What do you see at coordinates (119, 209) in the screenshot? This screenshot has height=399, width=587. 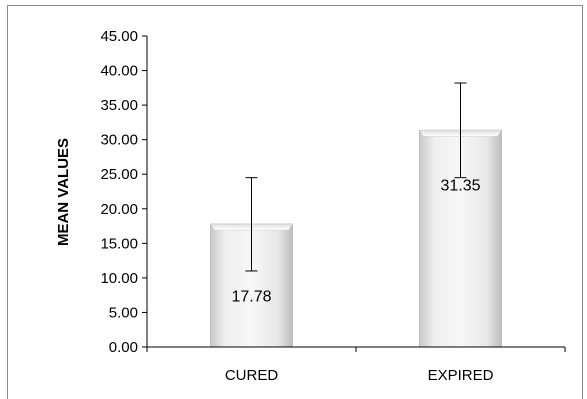 I see `y-tick-label: 20.00` at bounding box center [119, 209].